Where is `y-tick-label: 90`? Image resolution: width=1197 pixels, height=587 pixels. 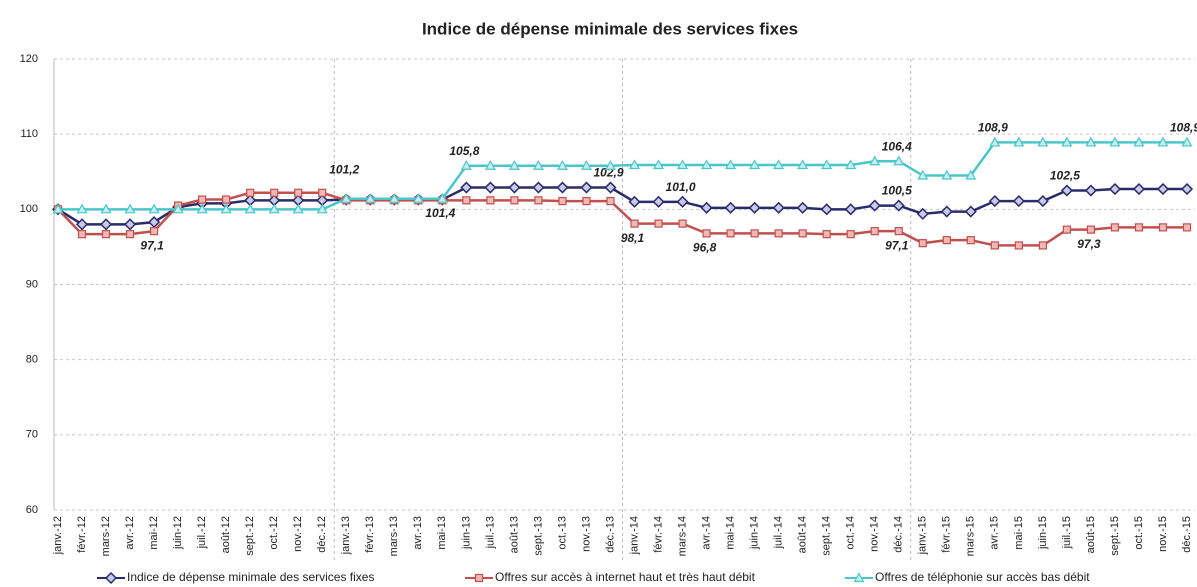
y-tick-label: 90 is located at coordinates (32, 284).